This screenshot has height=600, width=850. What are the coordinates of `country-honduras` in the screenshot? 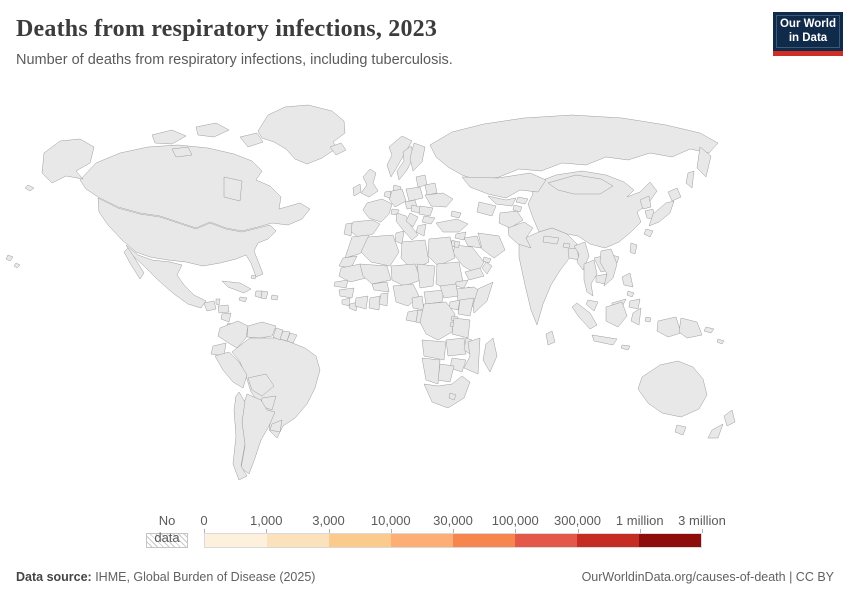 It's located at (223, 309).